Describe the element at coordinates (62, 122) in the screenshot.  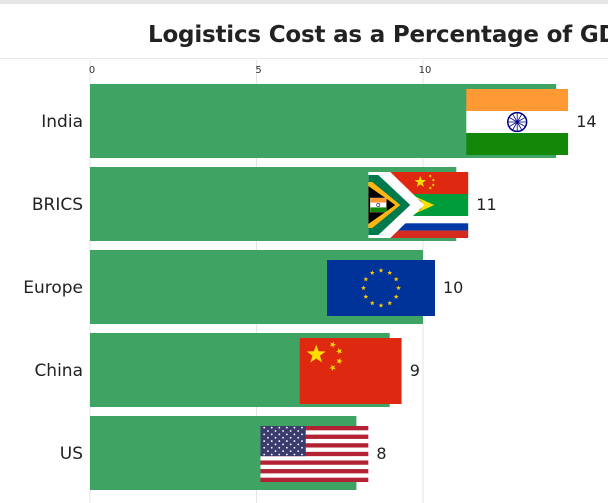
I see `category-label: India` at that location.